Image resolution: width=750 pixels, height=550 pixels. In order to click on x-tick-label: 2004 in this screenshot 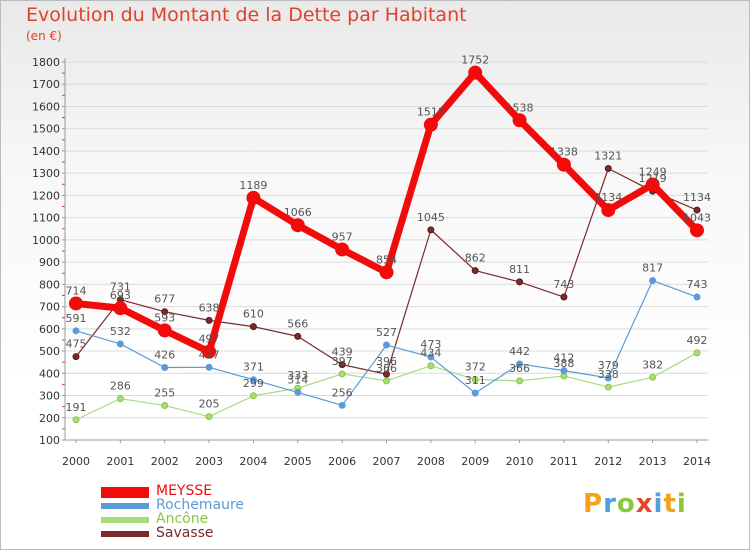, I will do `click(253, 461)`.